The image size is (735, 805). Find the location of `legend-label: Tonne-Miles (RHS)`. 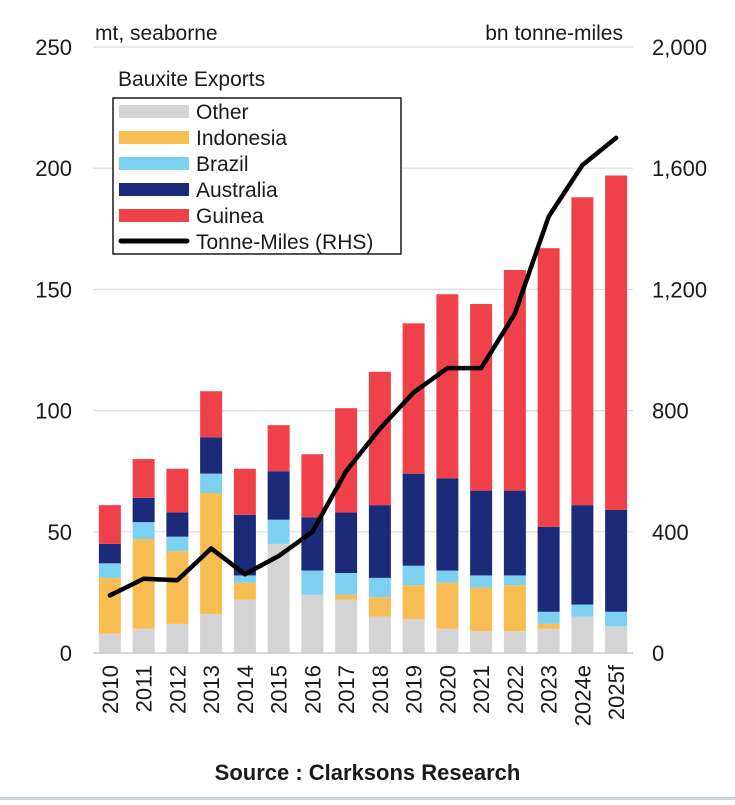

legend-label: Tonne-Miles (RHS) is located at coordinates (284, 242).